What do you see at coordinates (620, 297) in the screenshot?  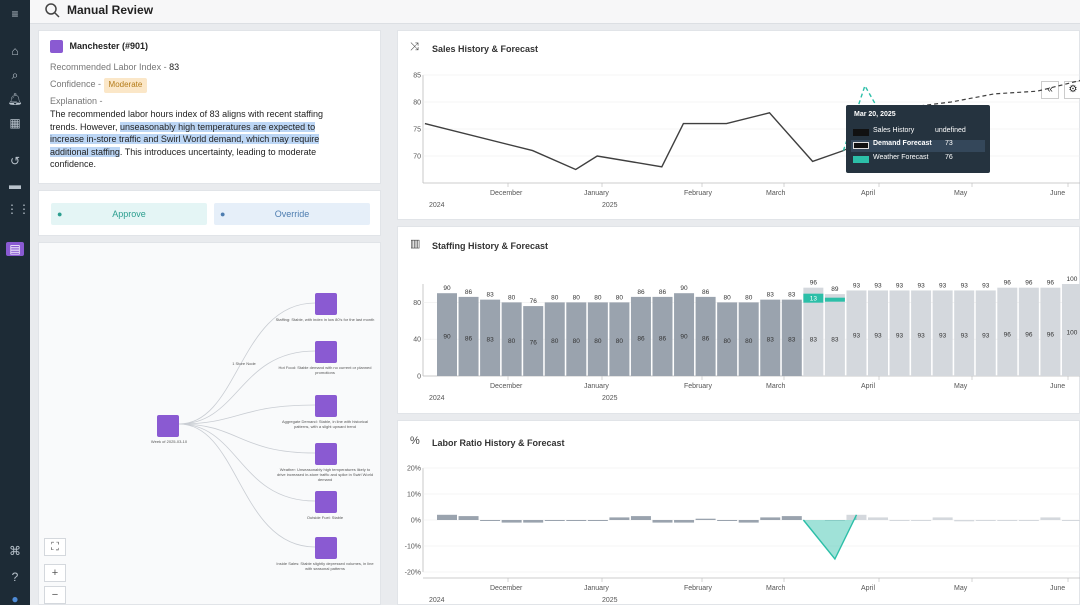 I see `staffing-bar-label: 80` at bounding box center [620, 297].